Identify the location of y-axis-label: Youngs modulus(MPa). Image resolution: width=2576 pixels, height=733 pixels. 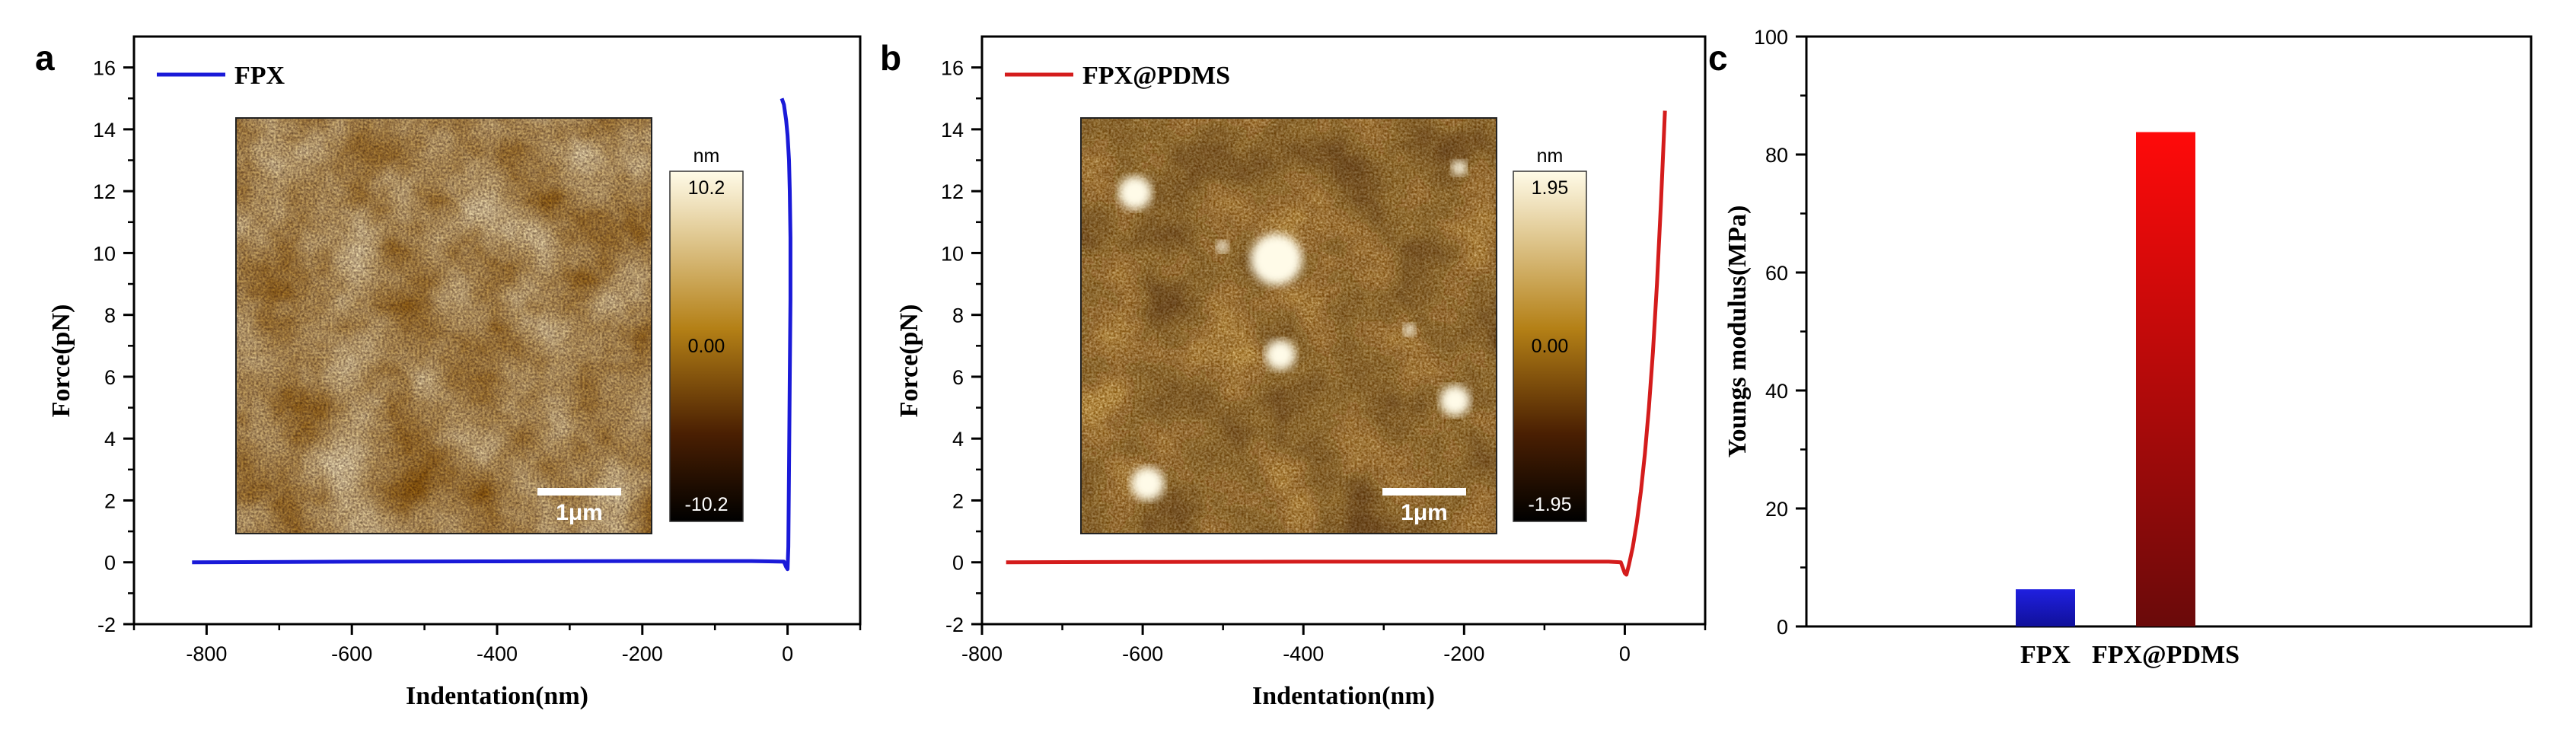
(1737, 332).